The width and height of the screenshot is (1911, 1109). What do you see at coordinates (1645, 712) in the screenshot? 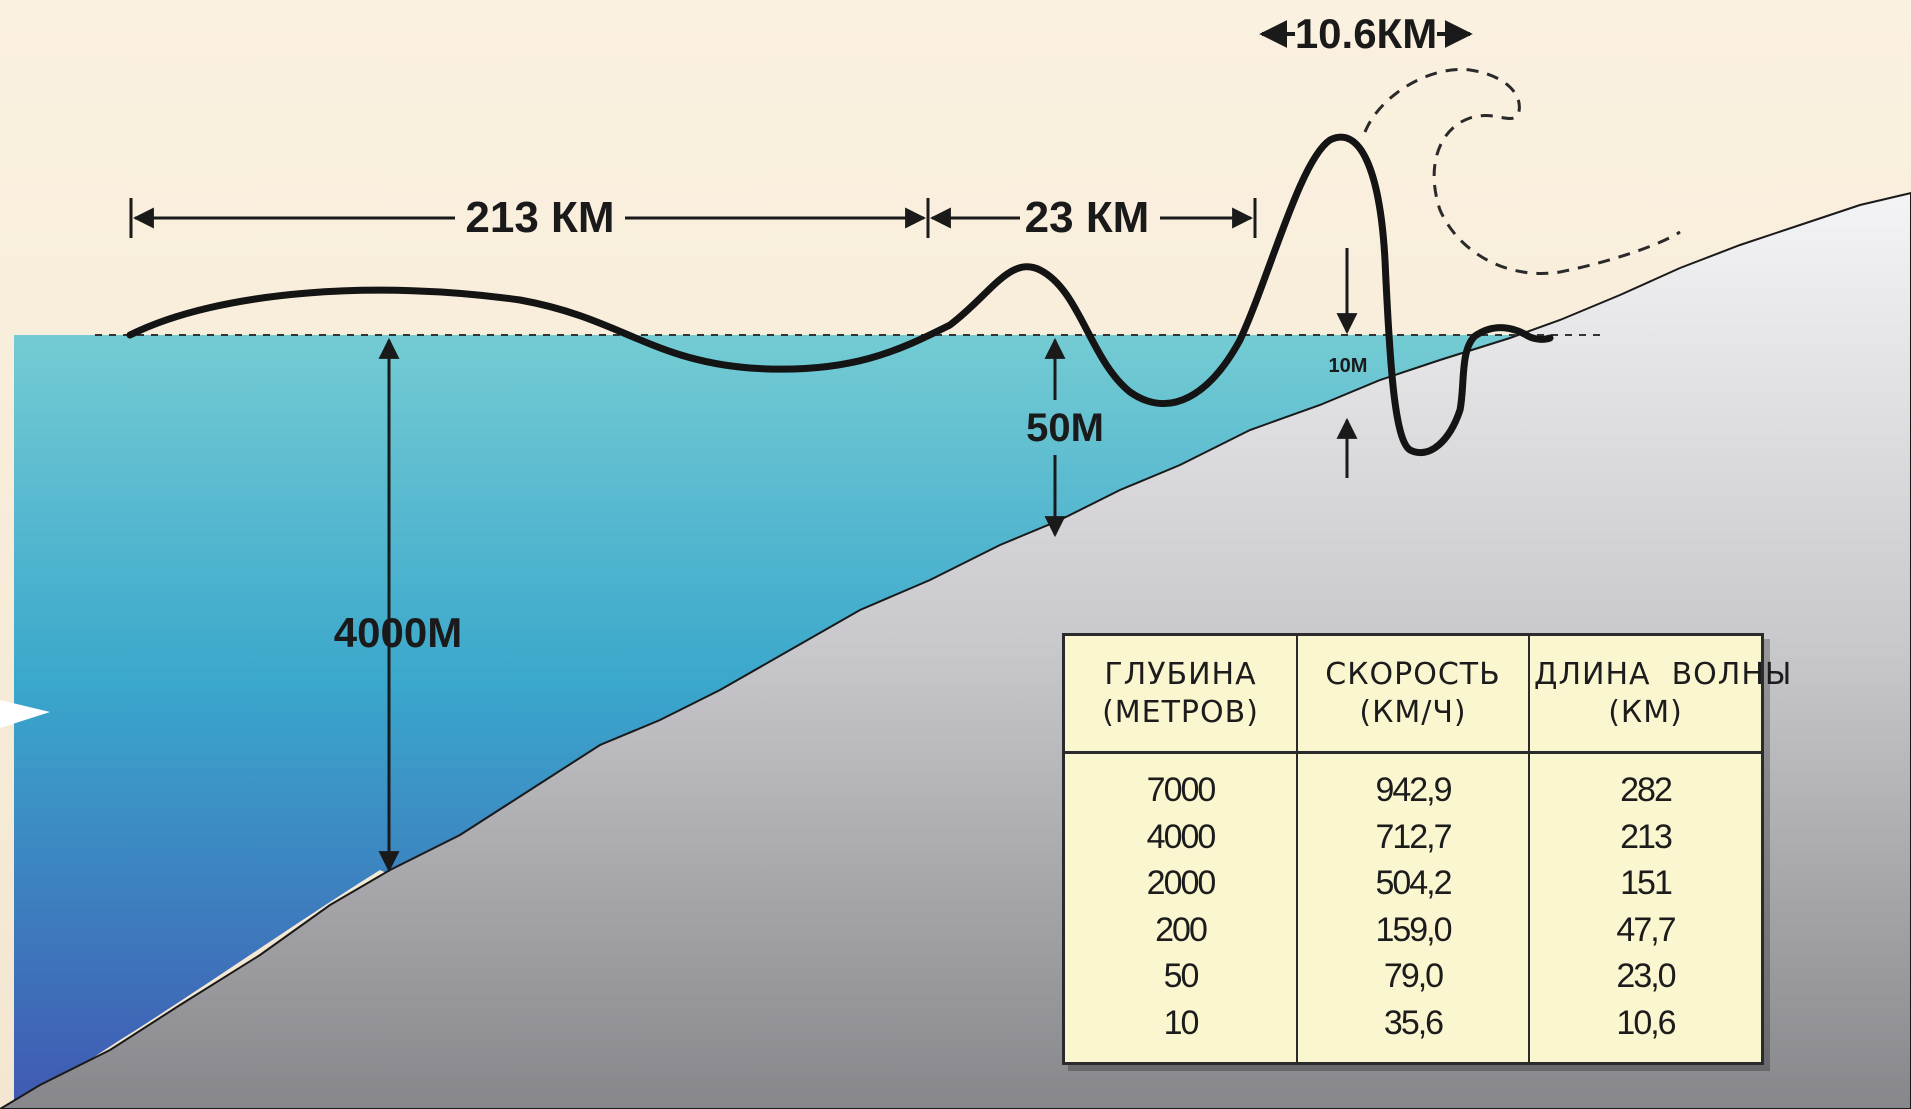
I see `header-wavelength-line2: (КМ)` at bounding box center [1645, 712].